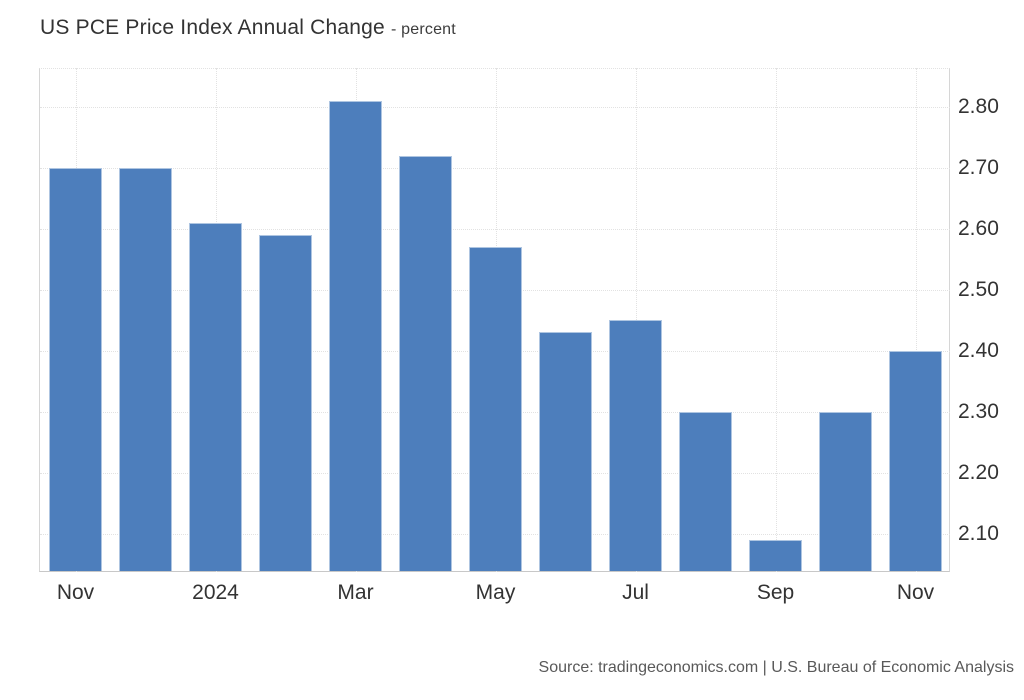  What do you see at coordinates (775, 592) in the screenshot?
I see `x-axis-tick-label: Sep` at bounding box center [775, 592].